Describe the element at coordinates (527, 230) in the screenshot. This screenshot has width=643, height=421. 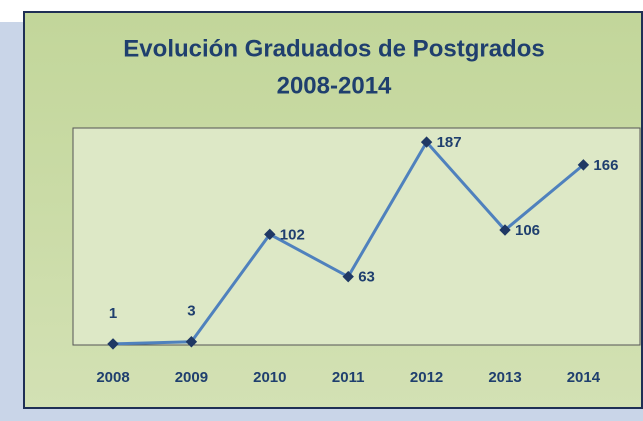
I see `data-label: 106` at that location.